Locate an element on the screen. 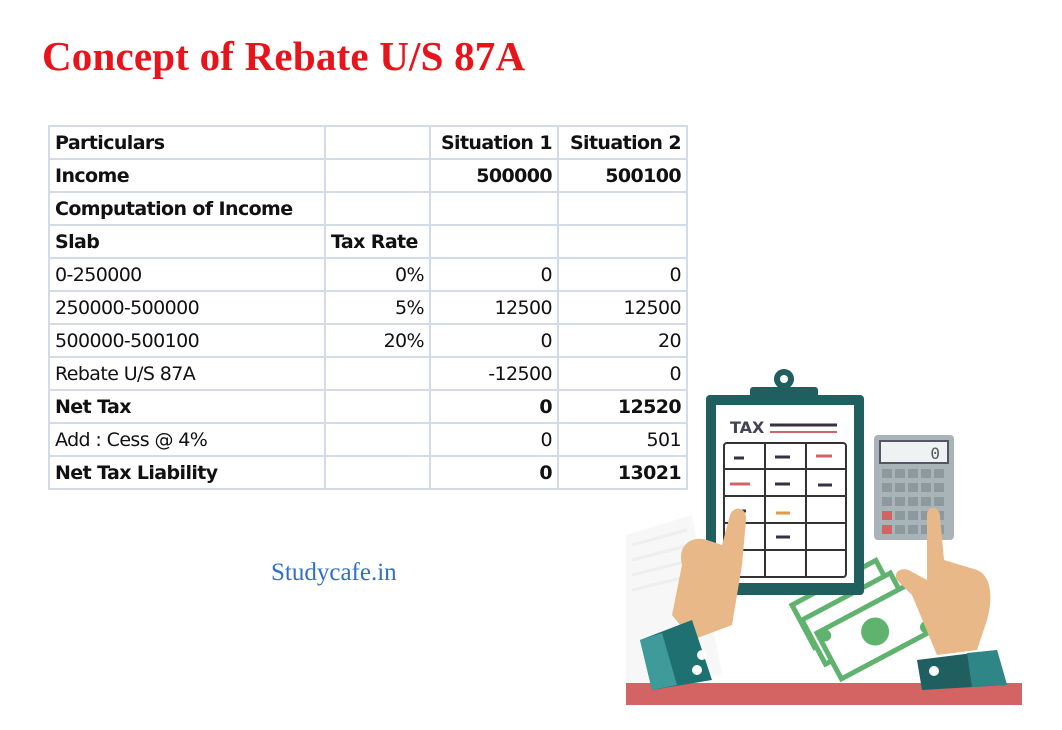 The height and width of the screenshot is (730, 1062). row-label: Add : Cess @ 4% is located at coordinates (187, 439).